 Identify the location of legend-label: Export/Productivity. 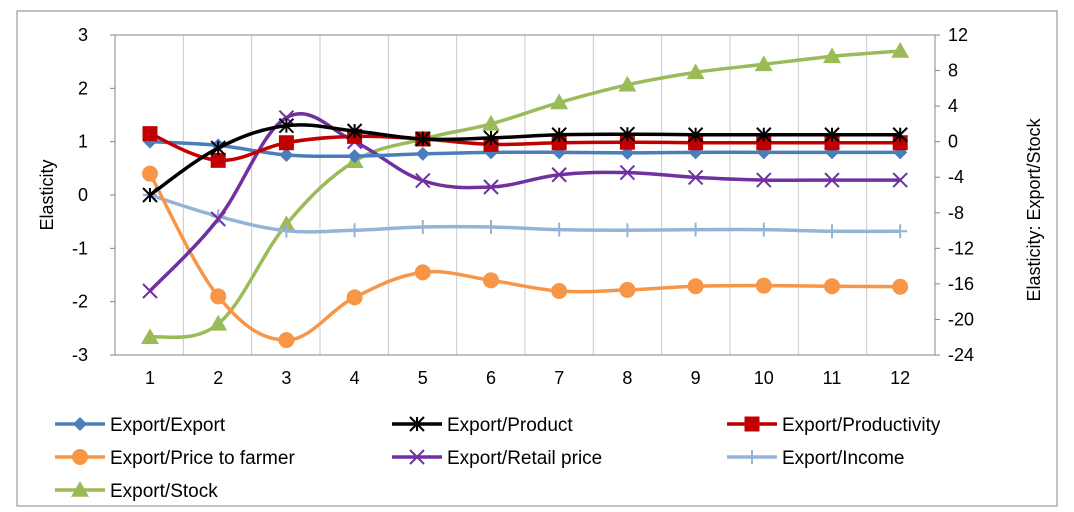
(861, 425).